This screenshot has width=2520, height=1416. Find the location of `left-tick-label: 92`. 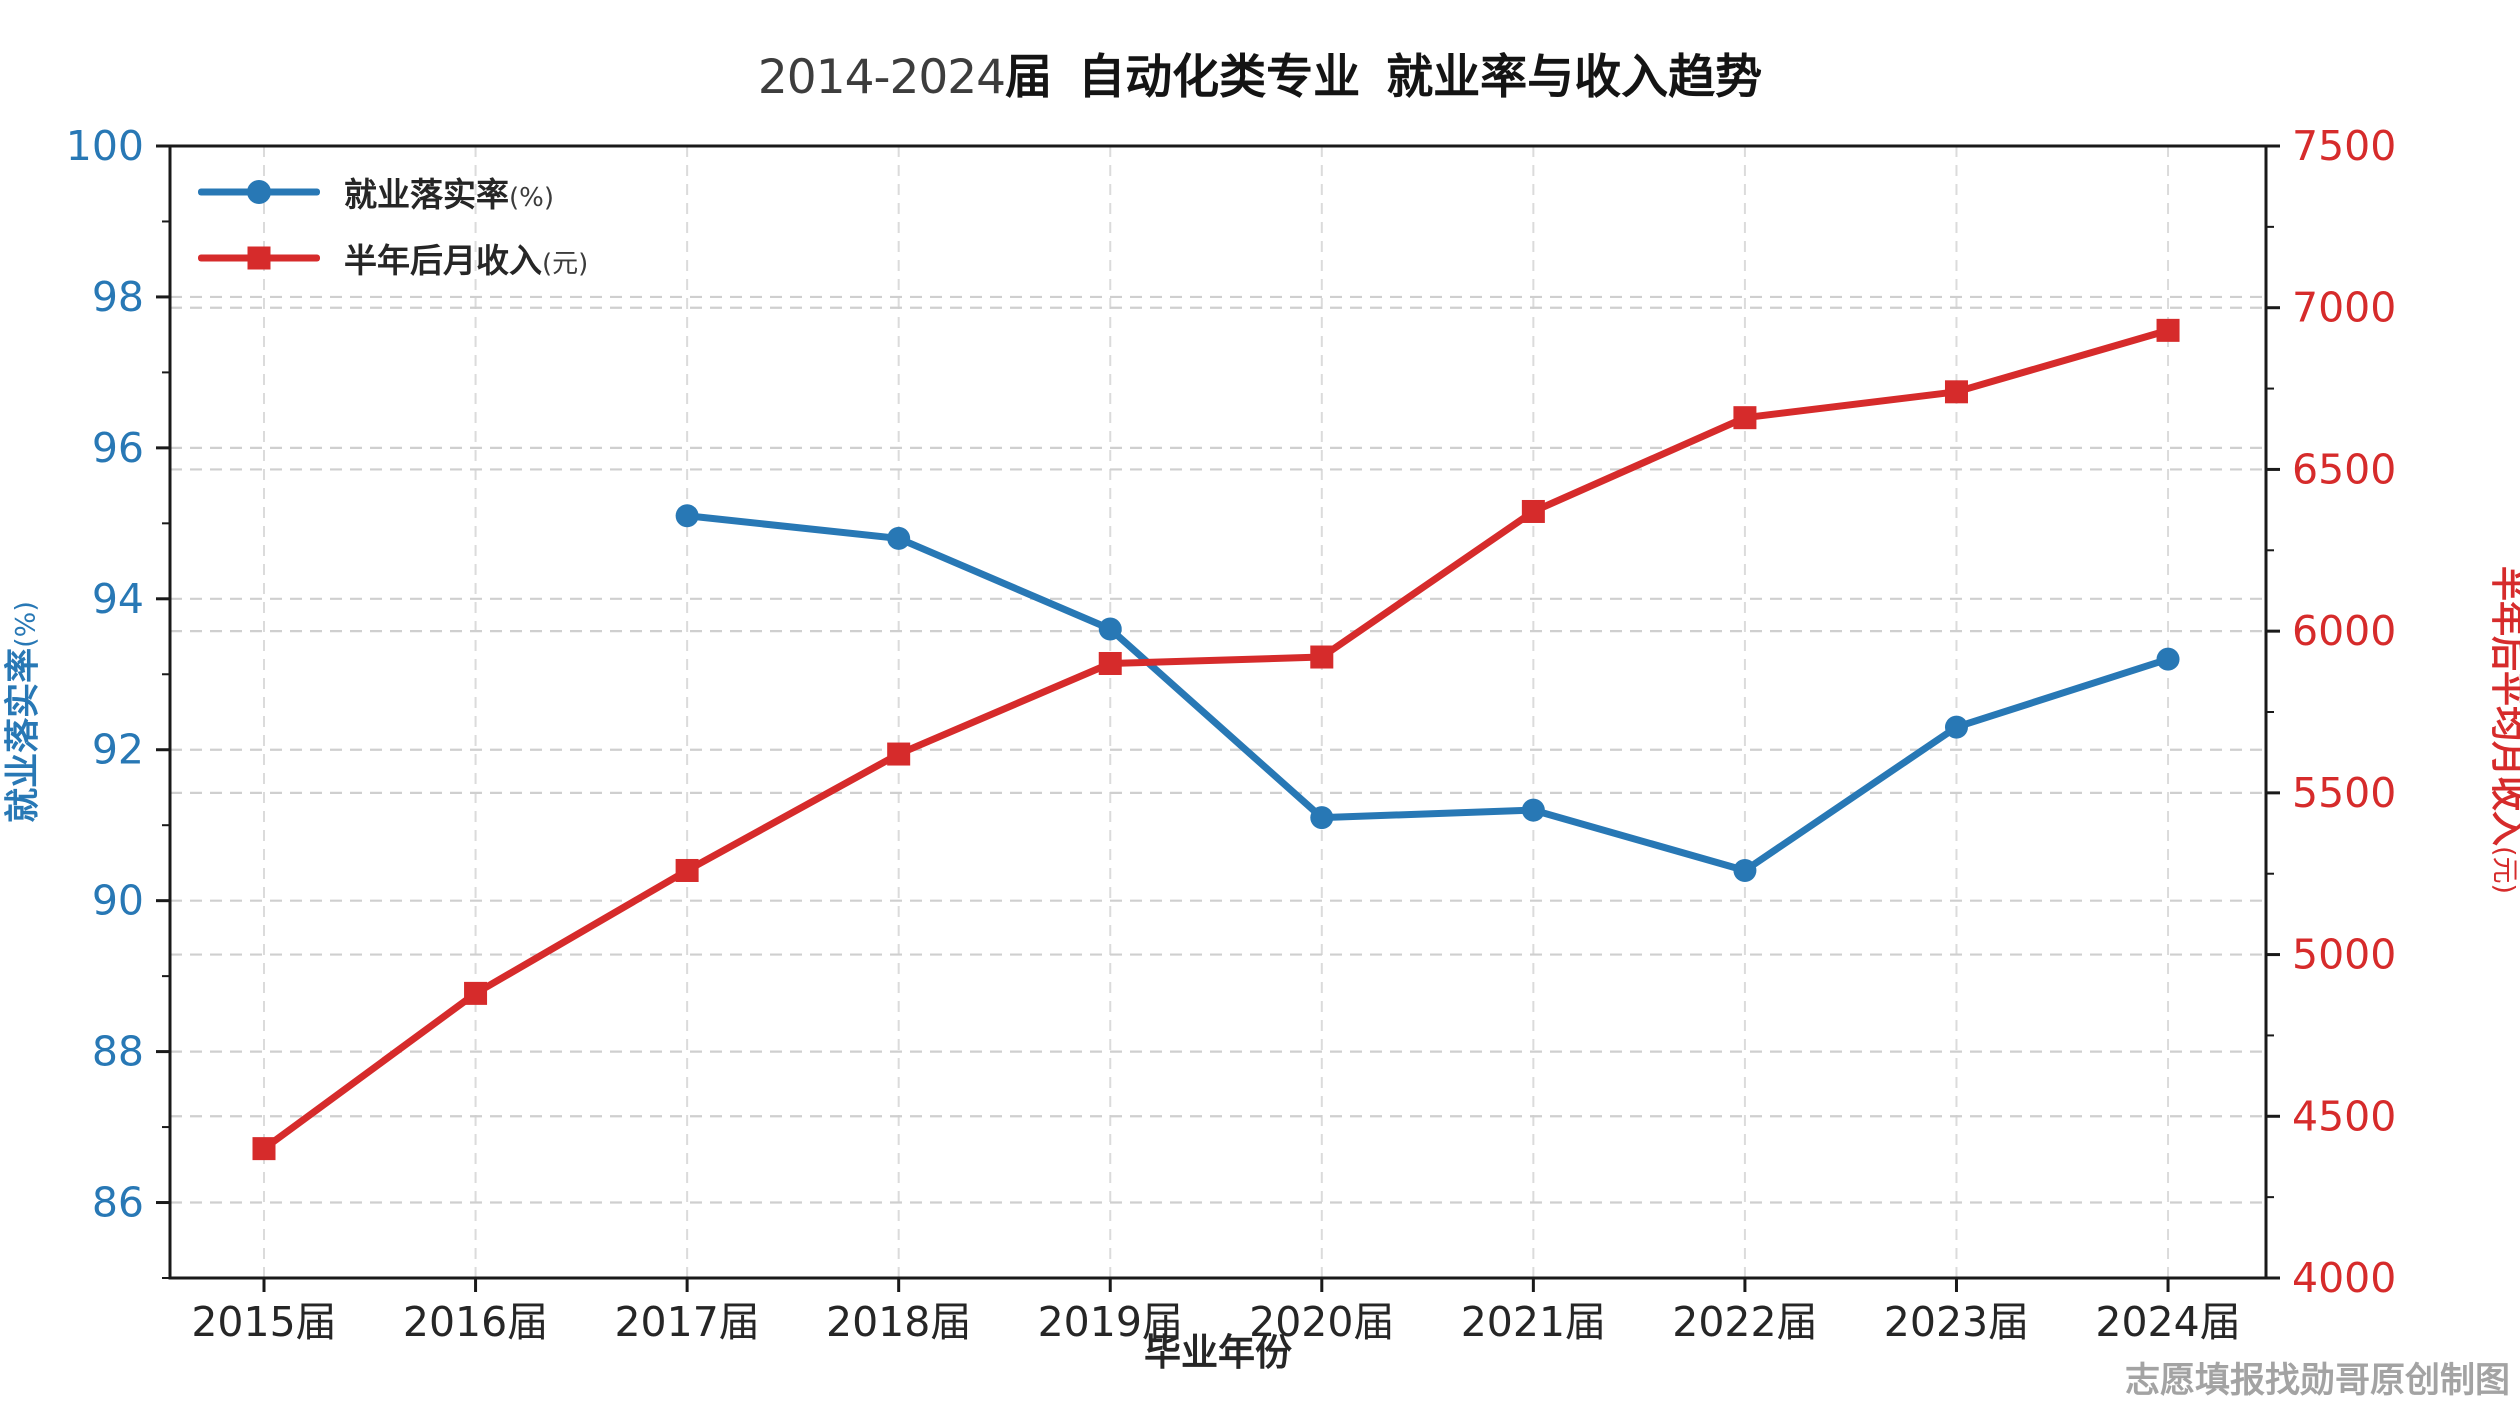

left-tick-label: 92 is located at coordinates (118, 750).